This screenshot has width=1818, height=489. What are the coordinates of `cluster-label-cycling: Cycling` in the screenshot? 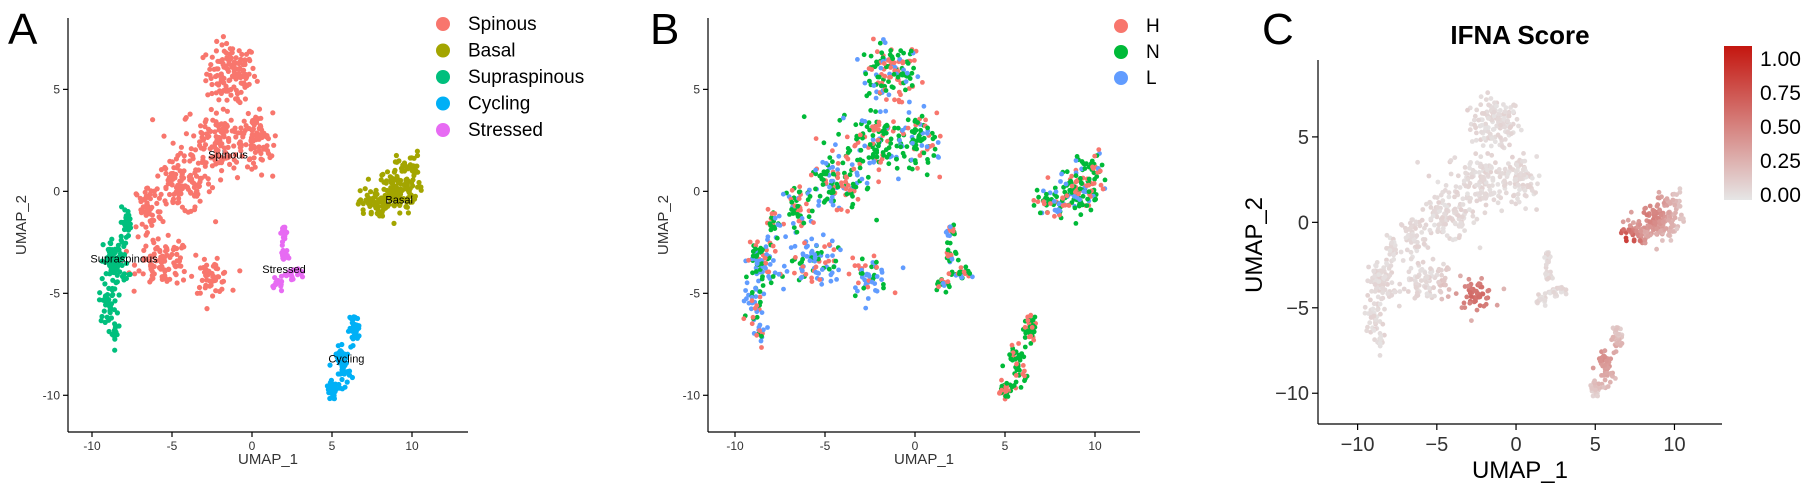 It's located at (346, 360).